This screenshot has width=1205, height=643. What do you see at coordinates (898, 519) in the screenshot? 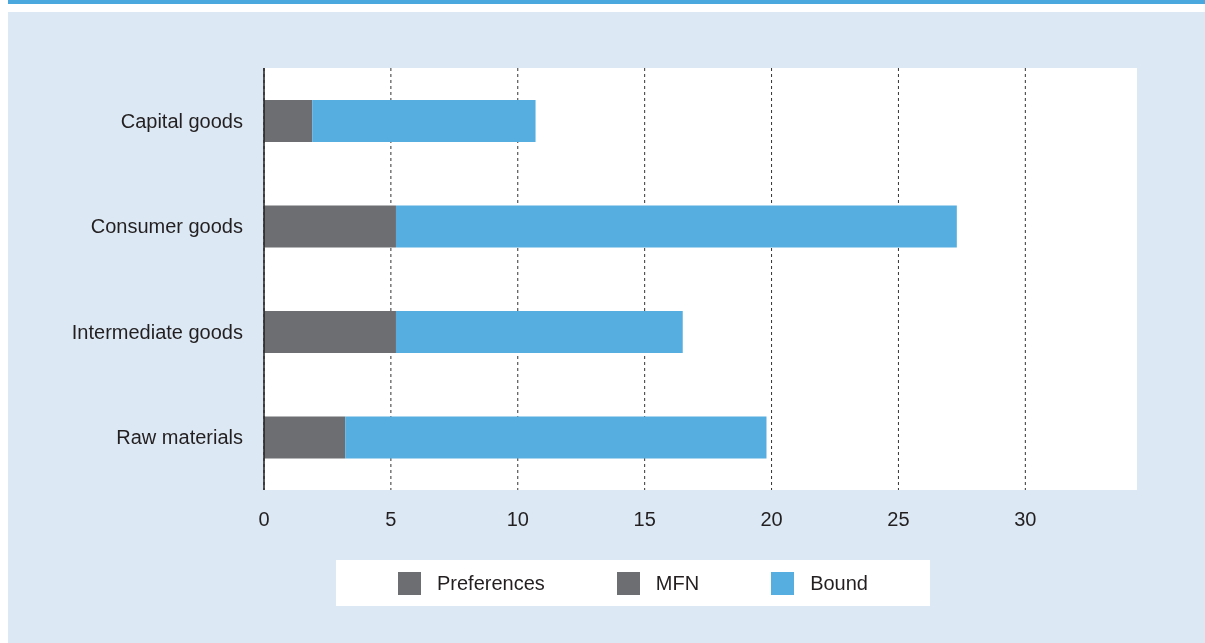
I see `x-tick-label: 25` at bounding box center [898, 519].